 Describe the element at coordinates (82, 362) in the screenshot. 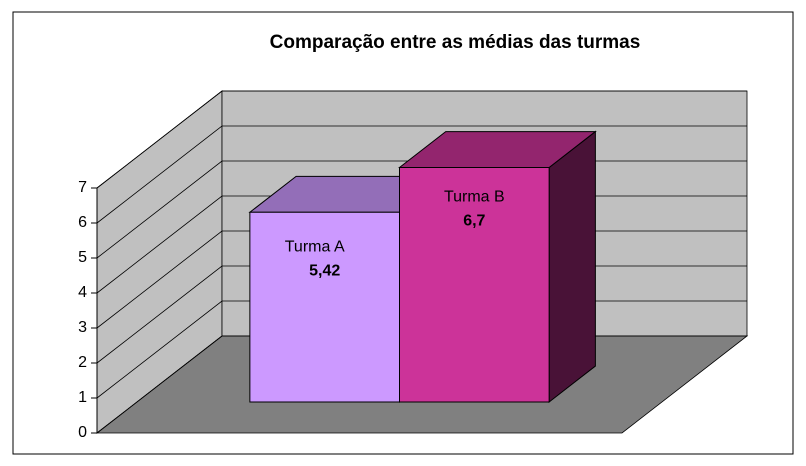

I see `y-tick-label: 2` at that location.